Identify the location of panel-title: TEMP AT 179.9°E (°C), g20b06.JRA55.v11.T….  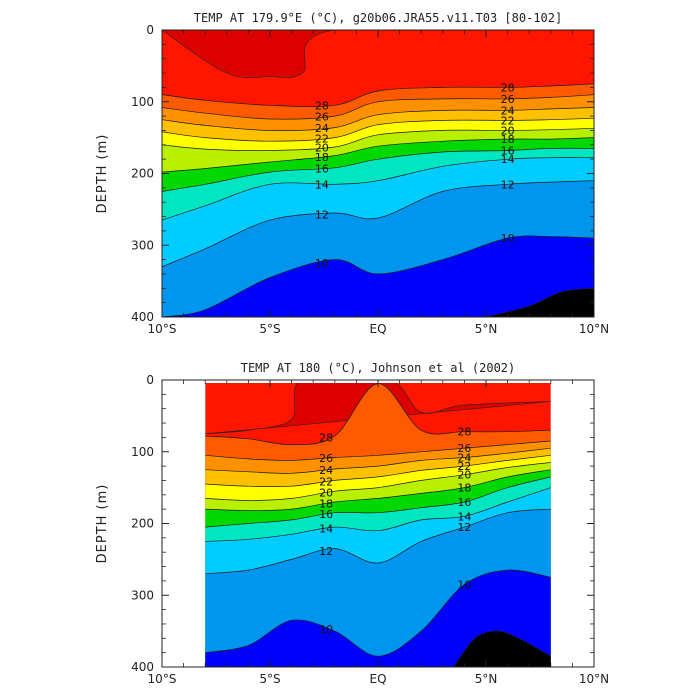
(378, 18).